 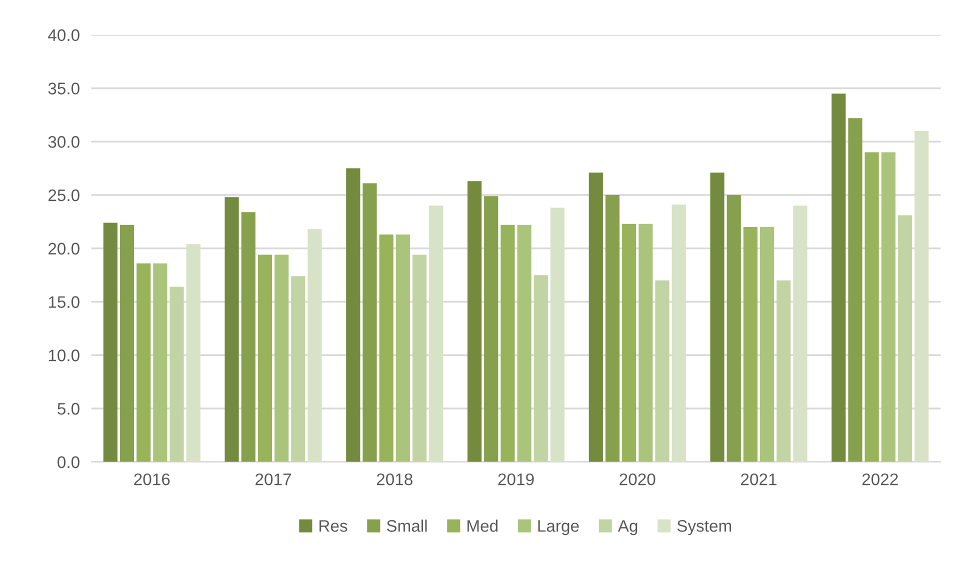 What do you see at coordinates (64, 248) in the screenshot?
I see `y-tick-label: 20.0` at bounding box center [64, 248].